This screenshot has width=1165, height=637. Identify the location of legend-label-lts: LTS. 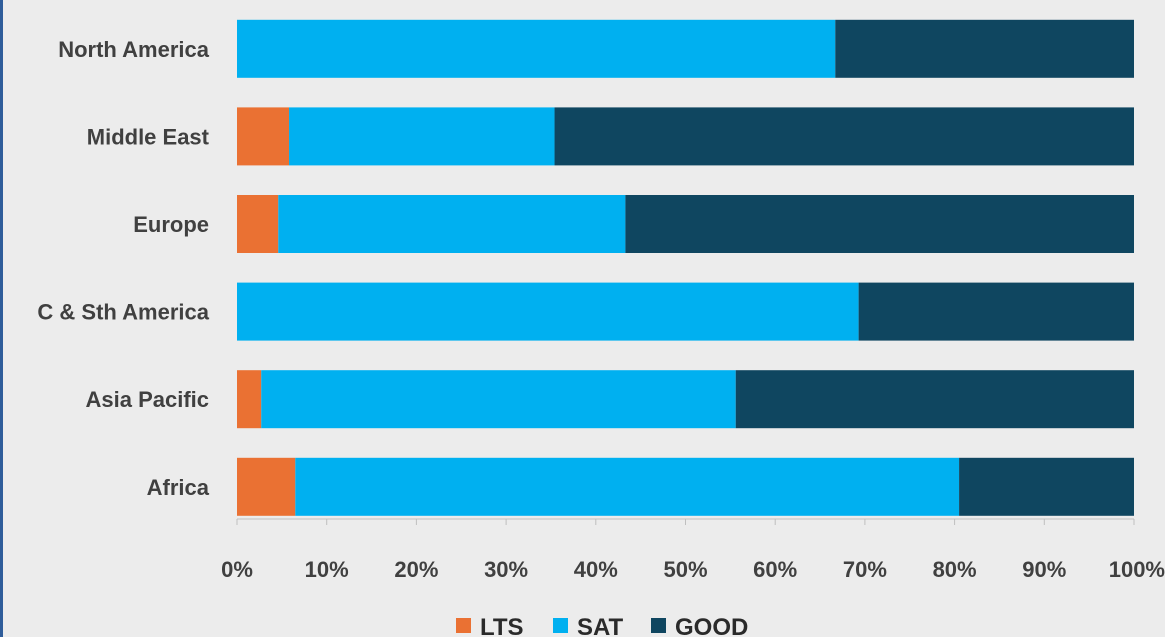
(502, 625).